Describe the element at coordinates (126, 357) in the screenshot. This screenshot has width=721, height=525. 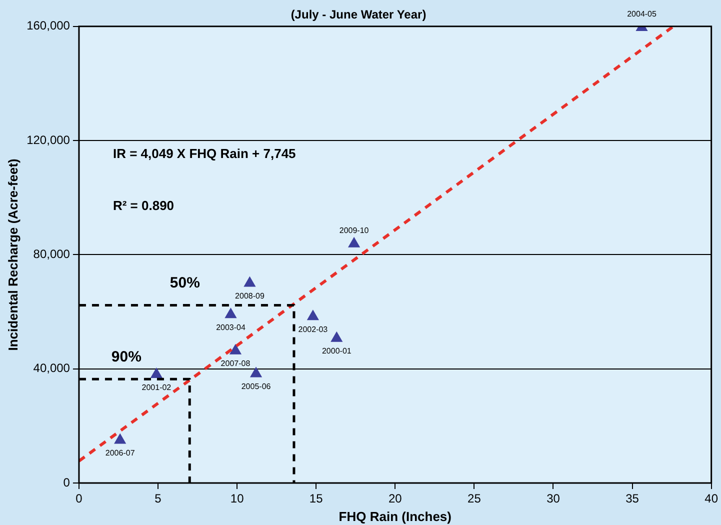
I see `annotation: 90%` at that location.